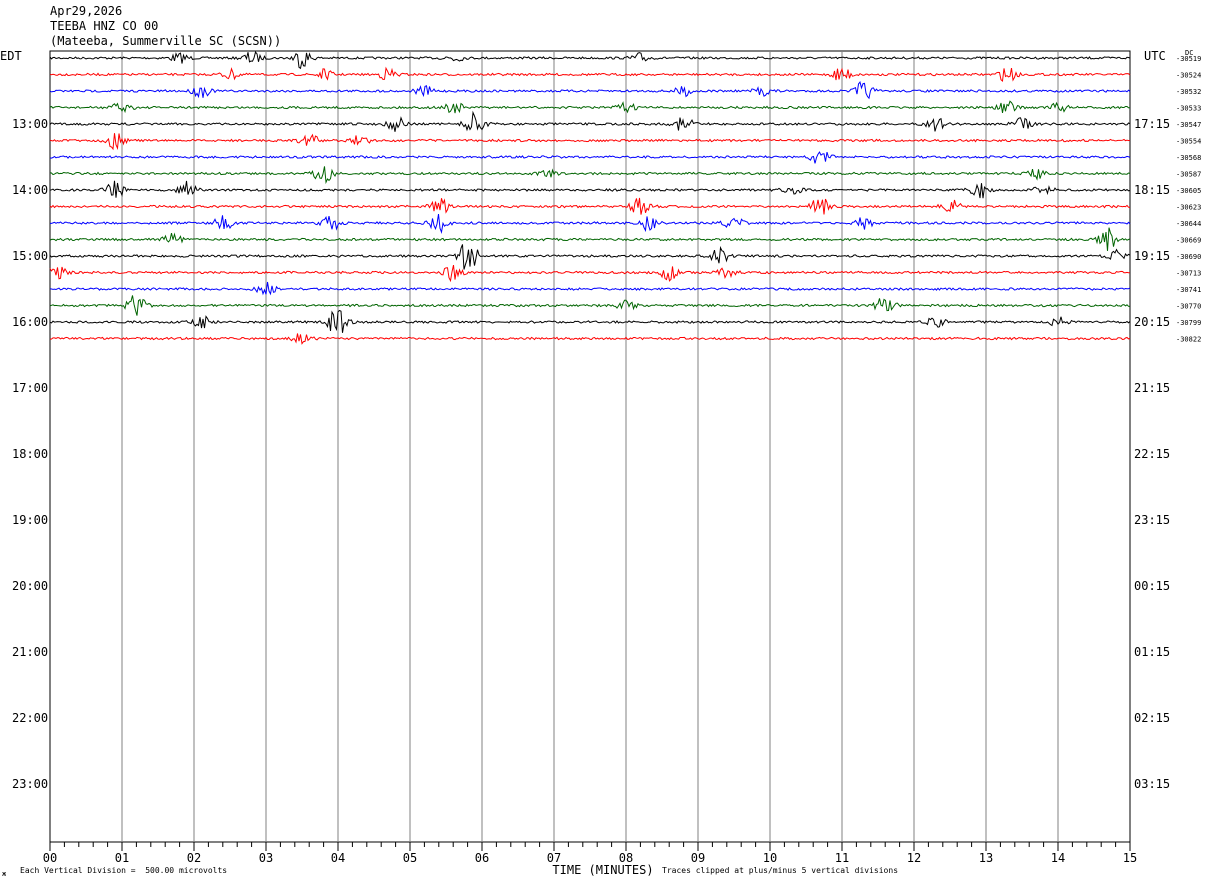 This screenshot has width=1210, height=886. What do you see at coordinates (590, 853) in the screenshot?
I see `x-axis: 00 01 02 03 04 05 06 07 08 09 10 11 12 13 14 15` at bounding box center [590, 853].